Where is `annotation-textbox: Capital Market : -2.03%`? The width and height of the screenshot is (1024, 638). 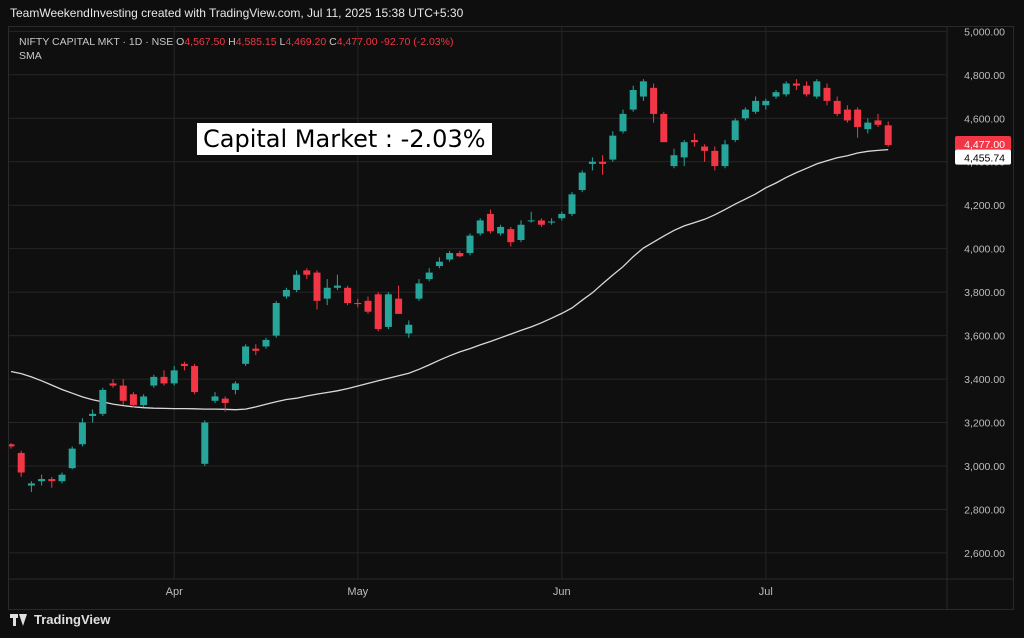
annotation-textbox: Capital Market : -2.03% is located at coordinates (344, 139).